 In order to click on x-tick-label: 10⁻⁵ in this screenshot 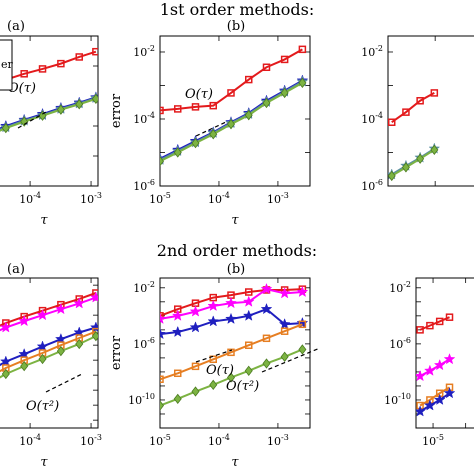, I will do `click(433, 440)`.